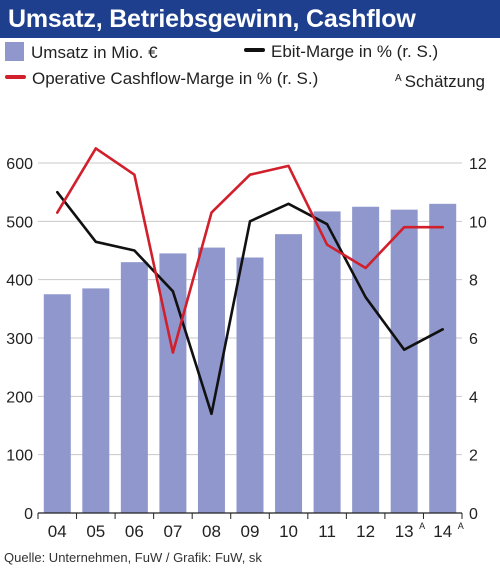  Describe the element at coordinates (211, 531) in the screenshot. I see `x-tick-label: 08` at that location.